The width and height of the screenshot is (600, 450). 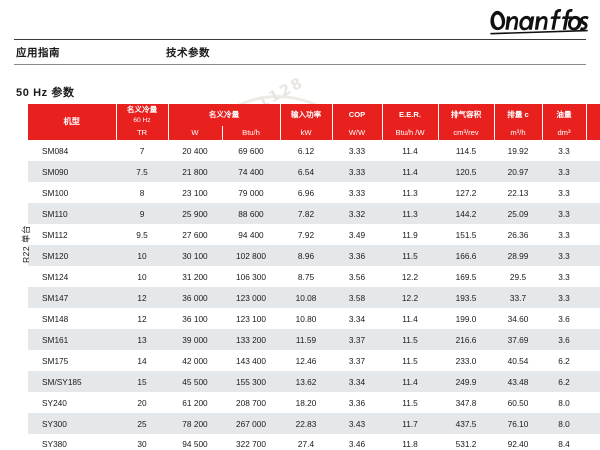 What do you see at coordinates (195, 234) in the screenshot?
I see `cell-w: 27 600` at bounding box center [195, 234].